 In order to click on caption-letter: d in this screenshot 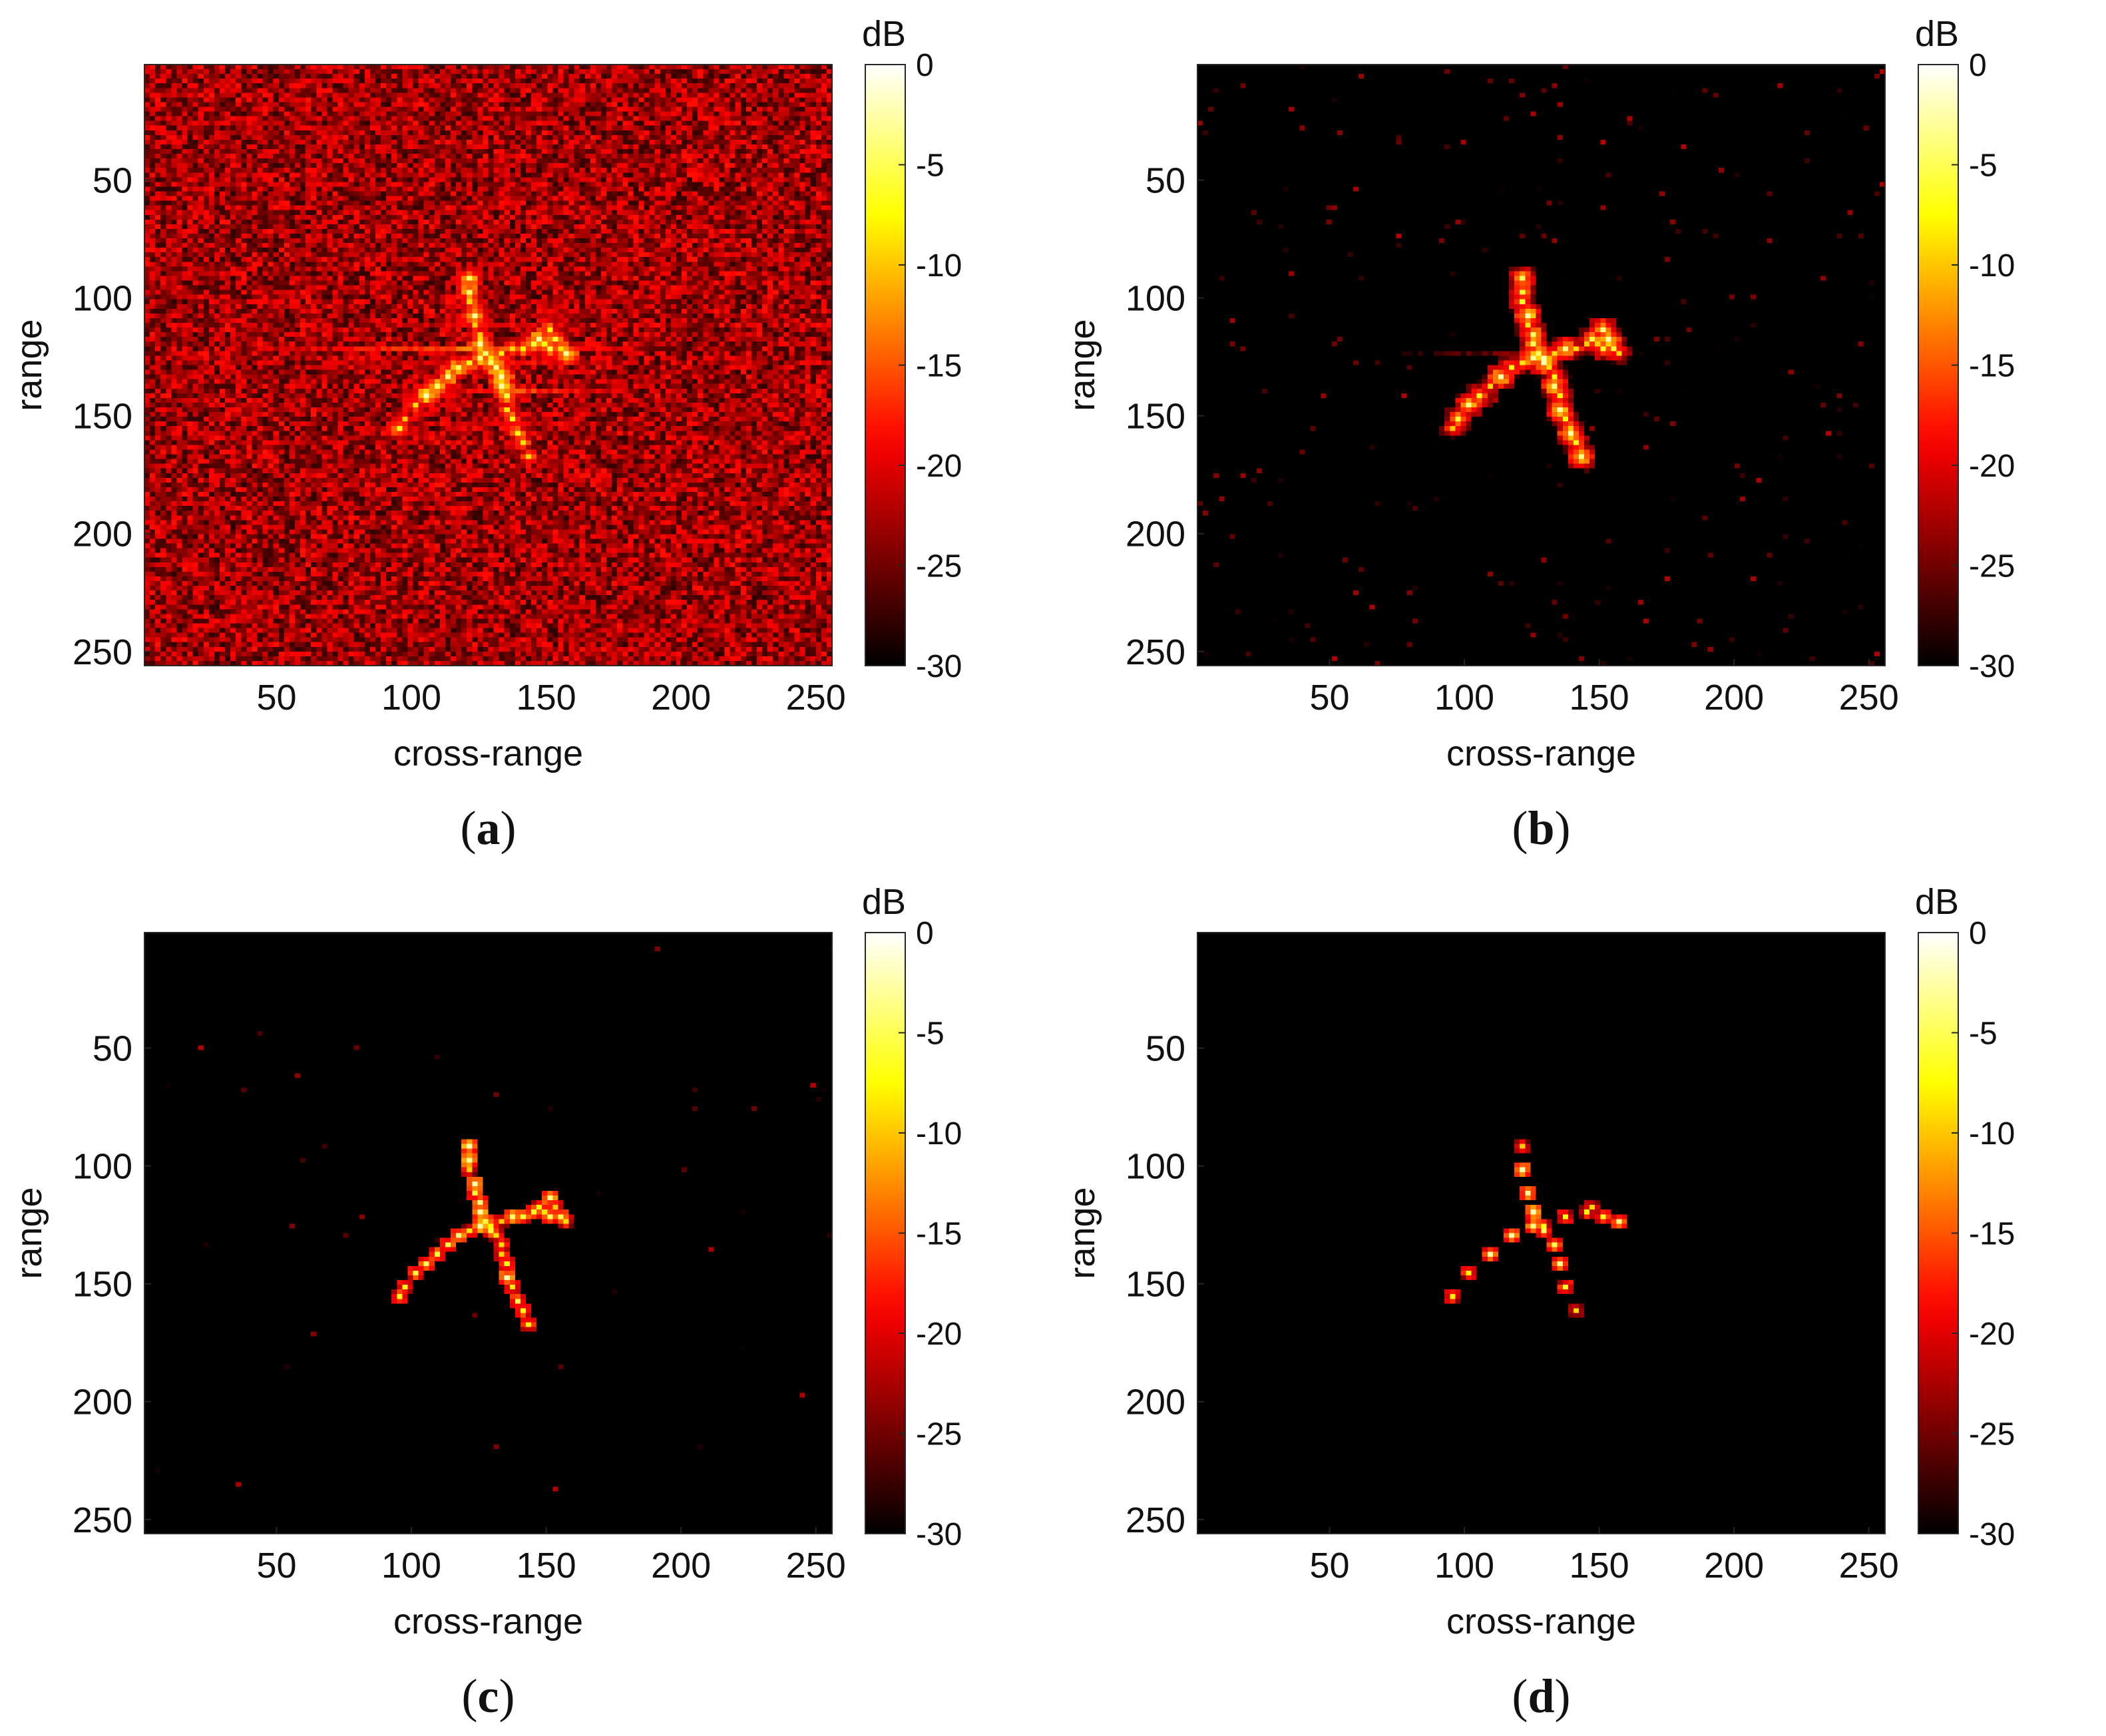, I will do `click(1541, 1696)`.